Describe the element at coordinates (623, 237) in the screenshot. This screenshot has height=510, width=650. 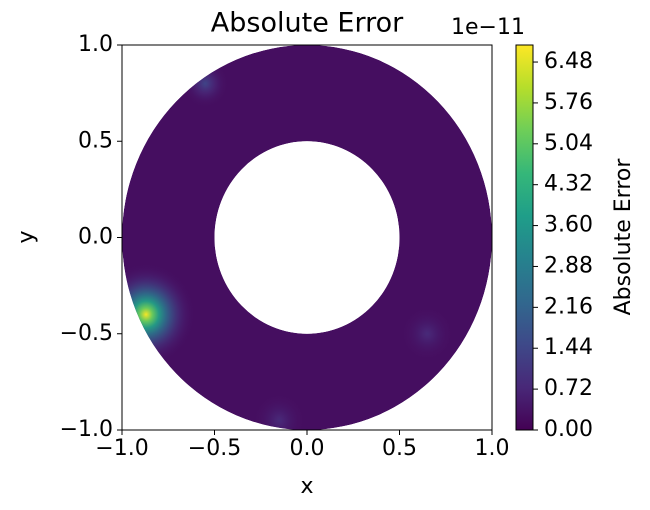
I see `colorbar-label: Absolute Error` at that location.